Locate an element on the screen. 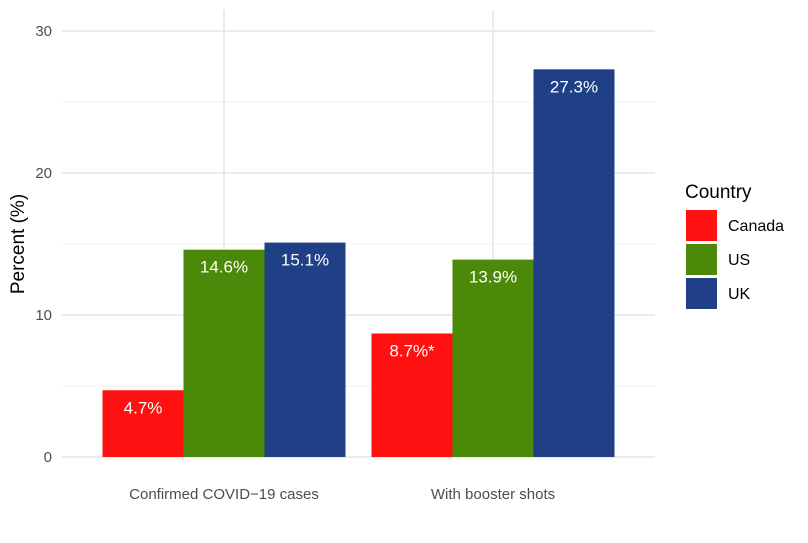  legend-title: Country is located at coordinates (718, 192).